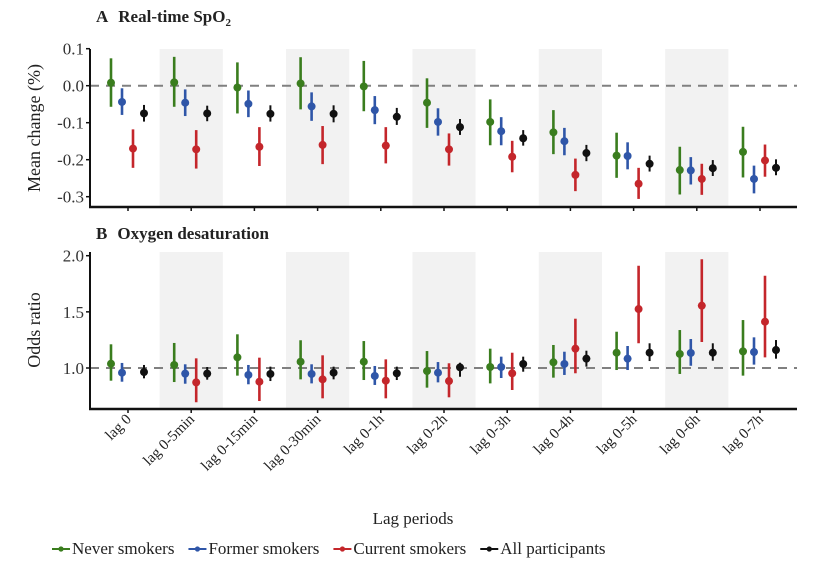  I want to click on panel-a-shaded-band, so click(318, 128).